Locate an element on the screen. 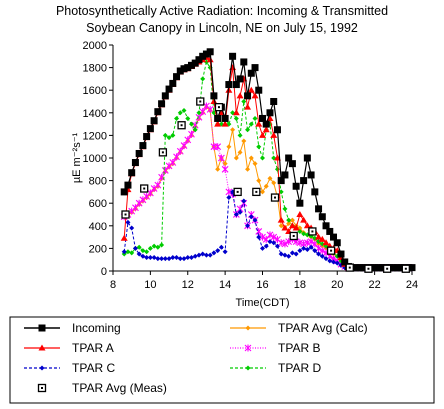 The image size is (444, 409). series-tpar-c is located at coordinates (268, 230).